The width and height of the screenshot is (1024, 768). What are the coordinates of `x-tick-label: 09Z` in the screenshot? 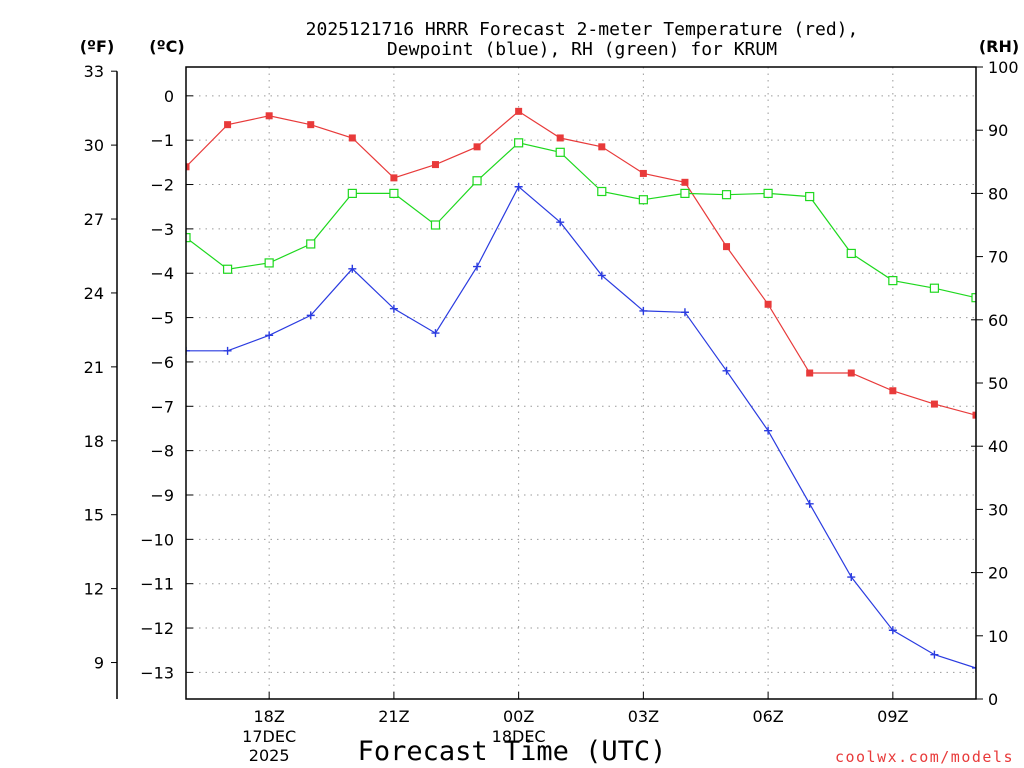 It's located at (892, 716).